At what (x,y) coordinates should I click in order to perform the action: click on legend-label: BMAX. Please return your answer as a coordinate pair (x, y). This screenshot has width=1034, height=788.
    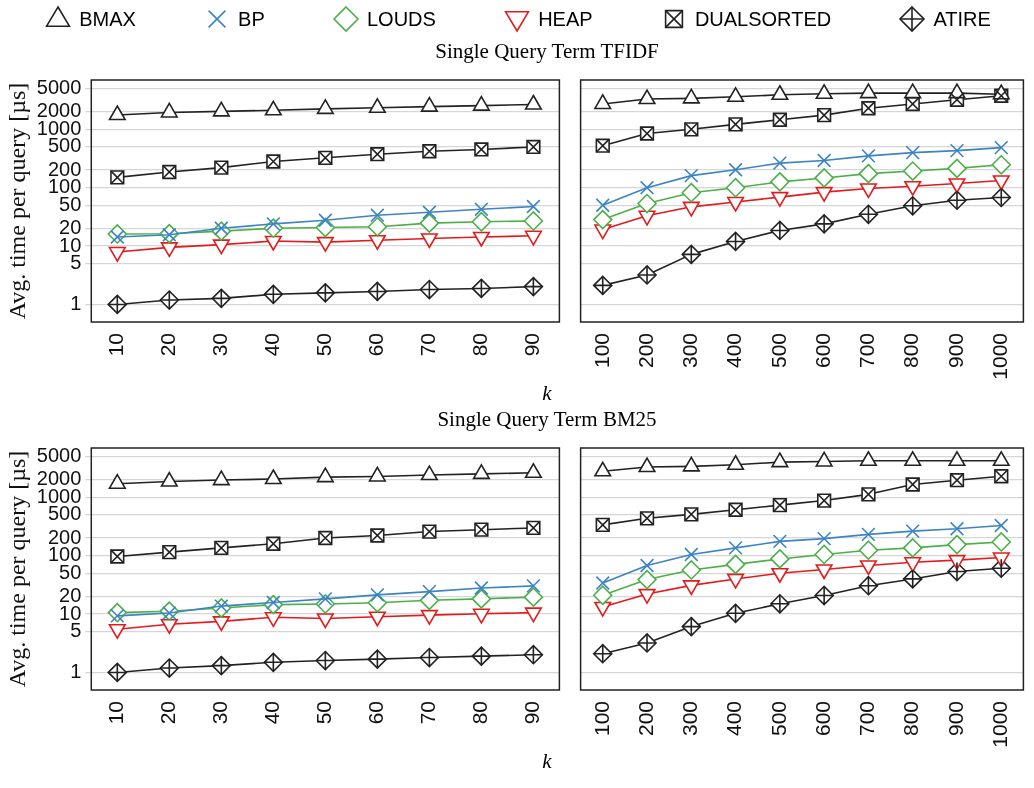
    Looking at the image, I should click on (107, 19).